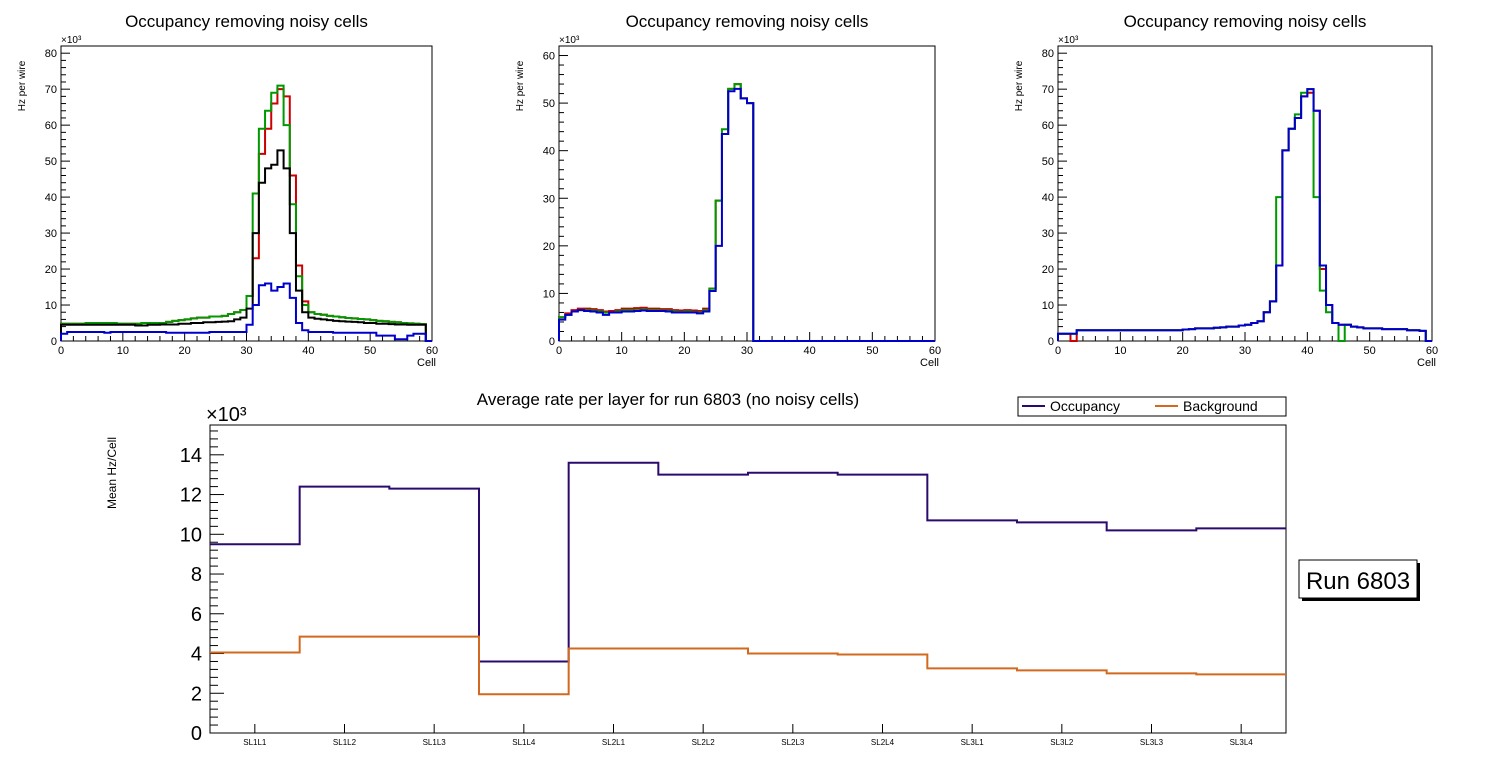 This screenshot has width=1496, height=772. What do you see at coordinates (1062, 742) in the screenshot?
I see `x-category-label: SL3L2` at bounding box center [1062, 742].